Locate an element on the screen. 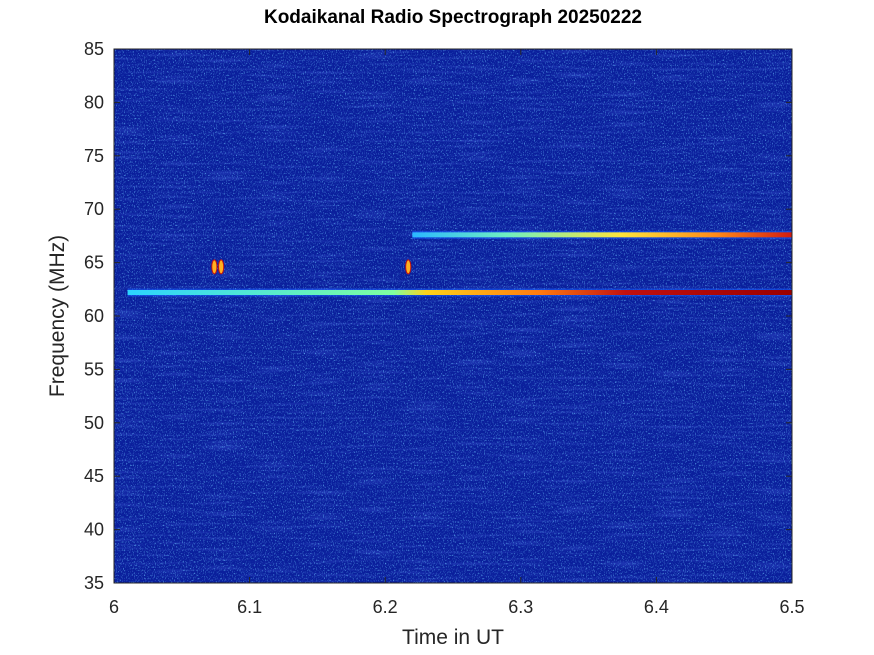  emission-lane-67.5mhz is located at coordinates (602, 235).